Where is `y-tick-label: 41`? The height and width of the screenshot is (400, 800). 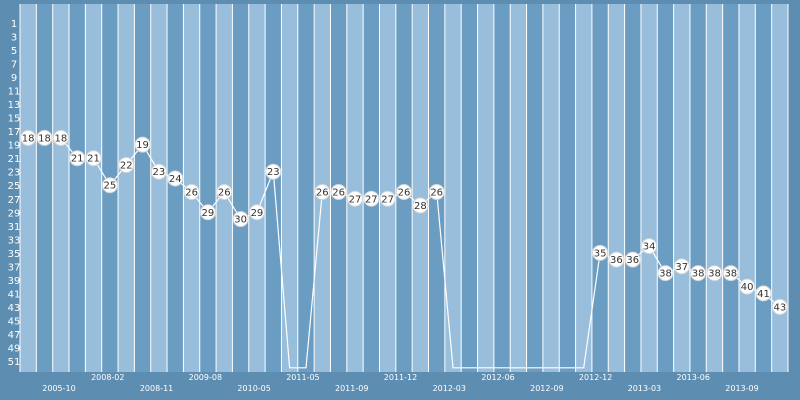 y-tick-label: 41 is located at coordinates (14, 294).